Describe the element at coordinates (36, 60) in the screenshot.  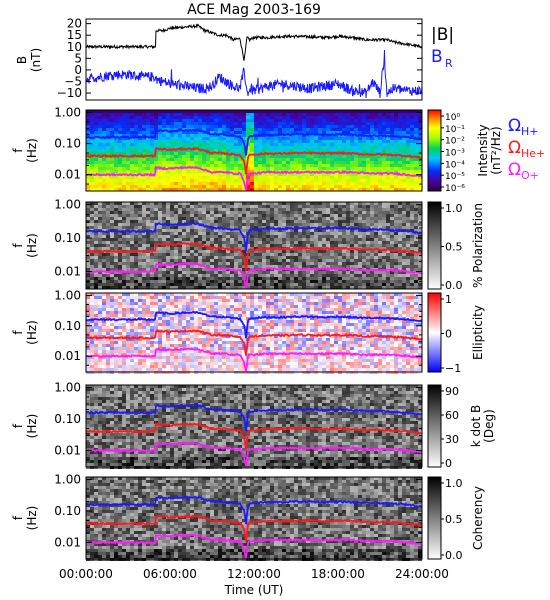
I see `panel-b-yunit: (nT)` at that location.